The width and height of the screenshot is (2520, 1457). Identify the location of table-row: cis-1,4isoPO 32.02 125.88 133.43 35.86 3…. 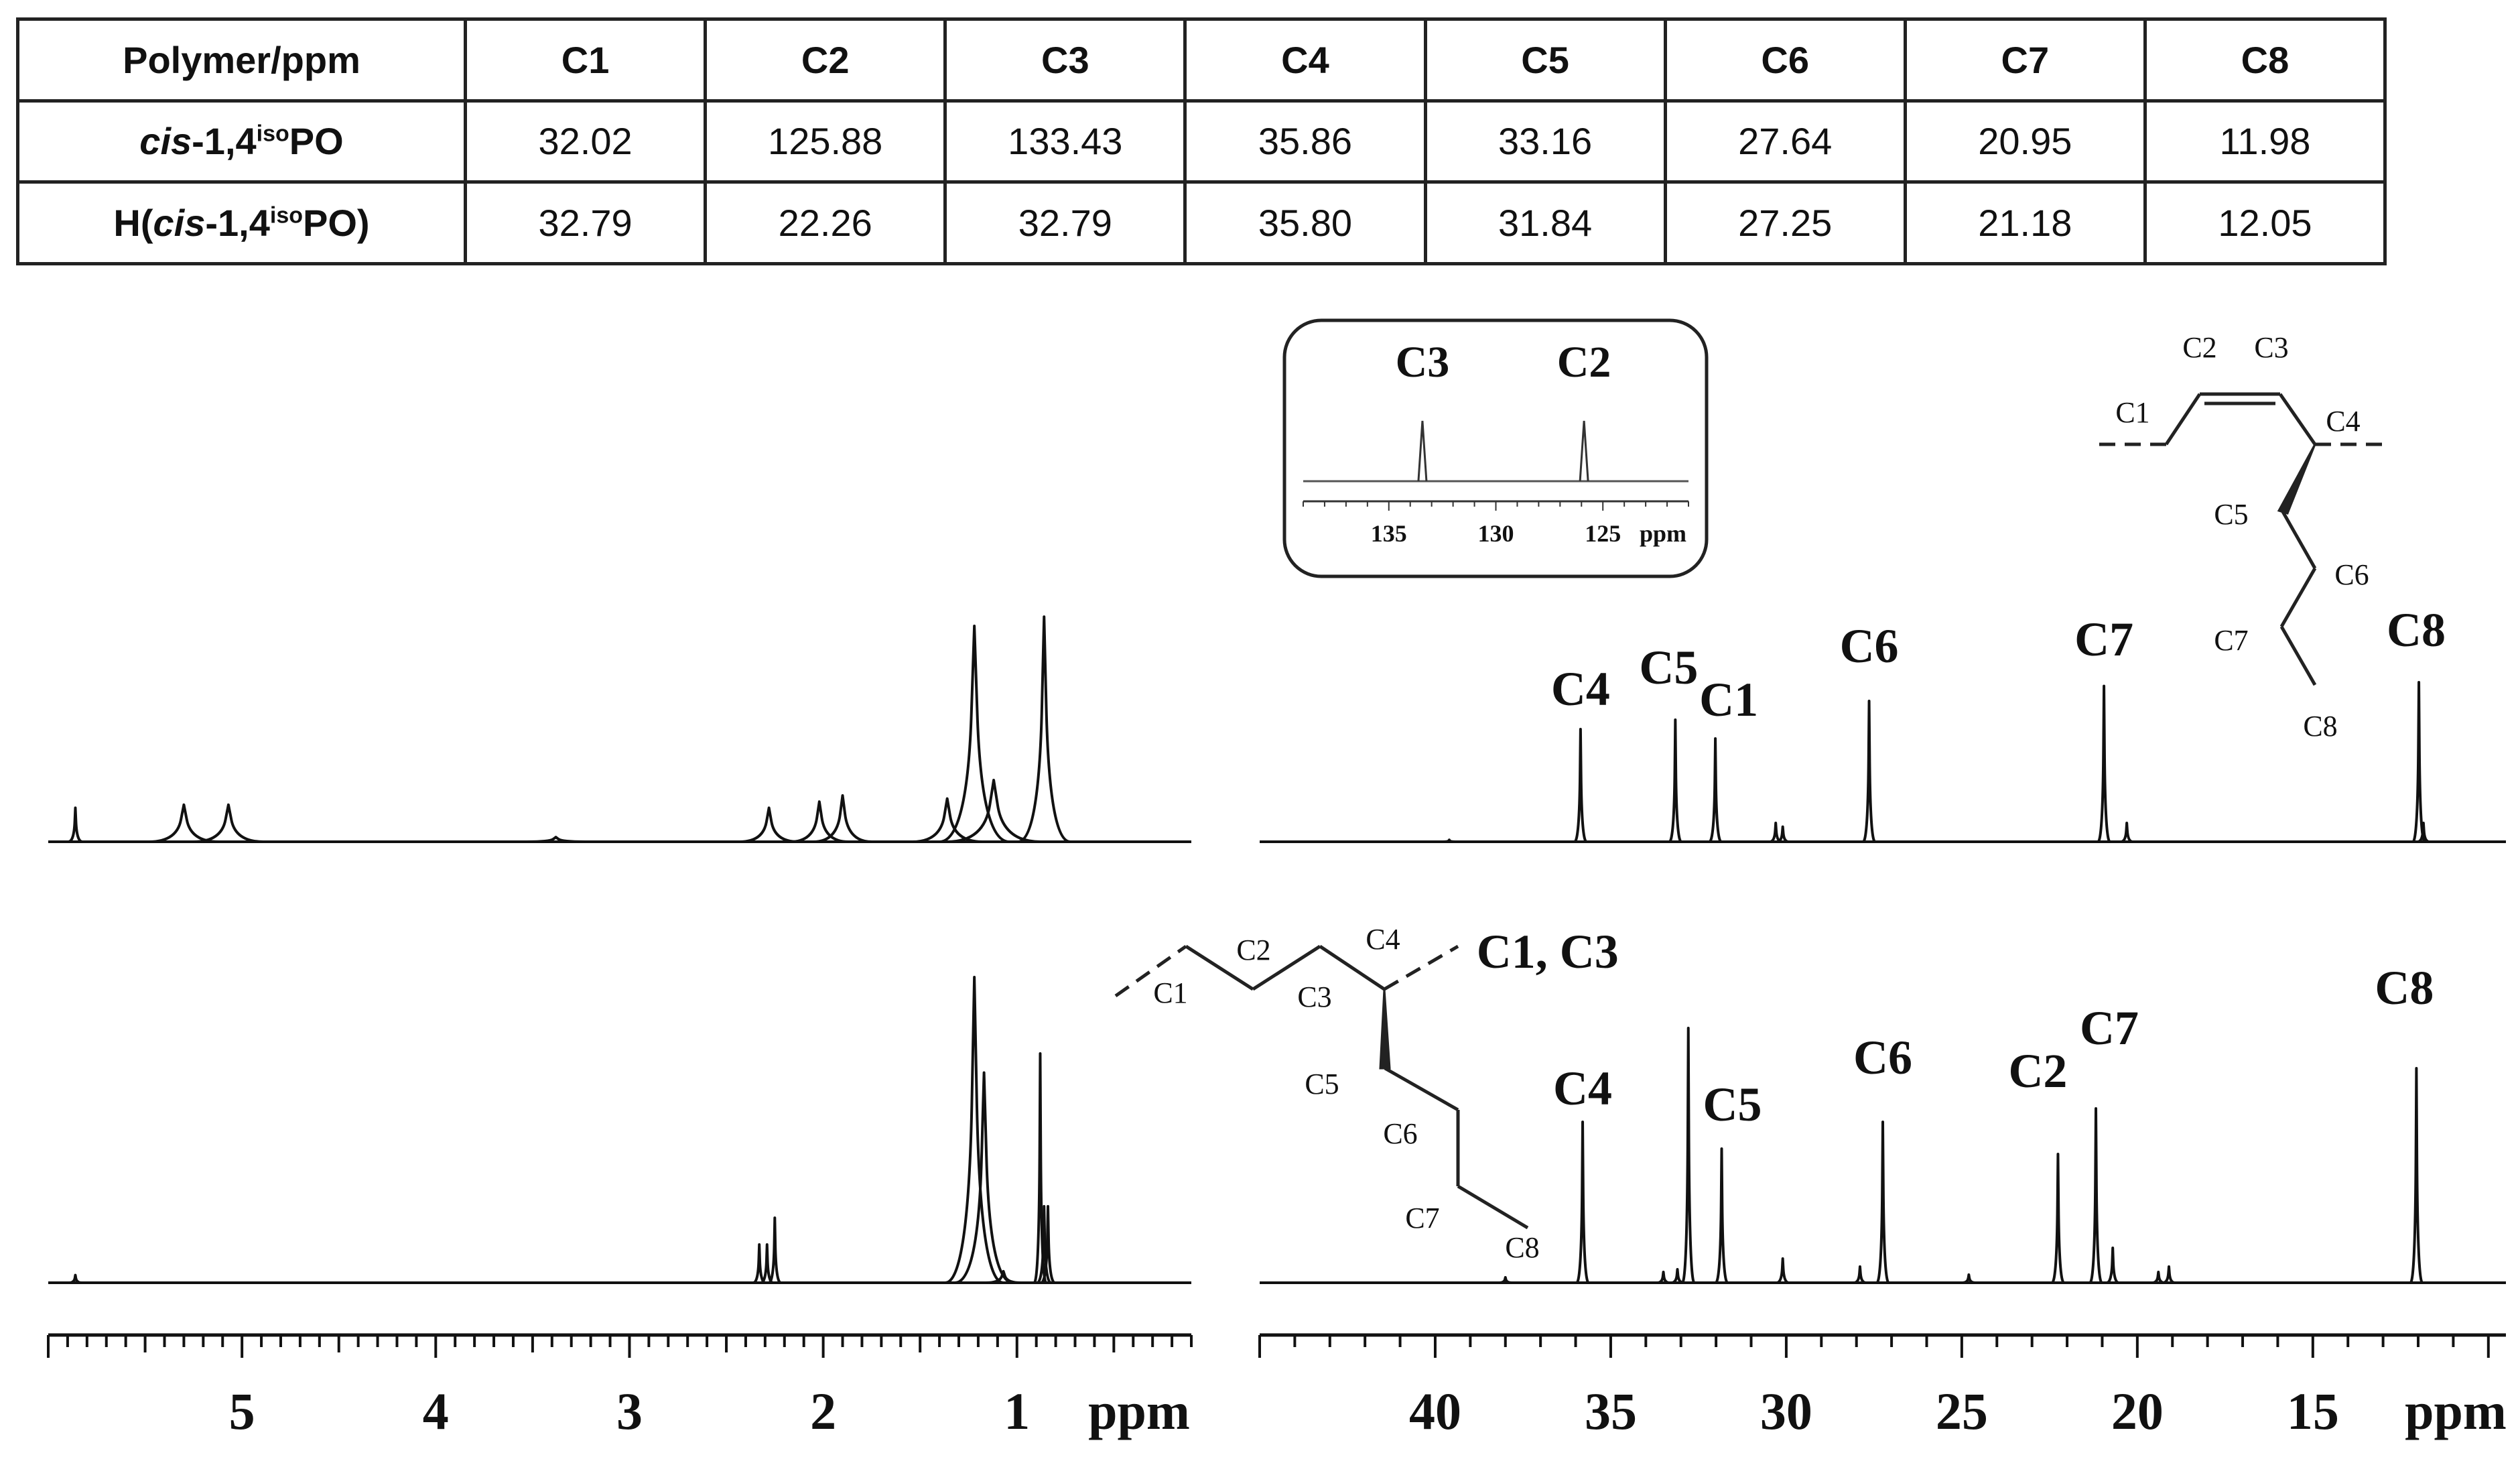
(1201, 141).